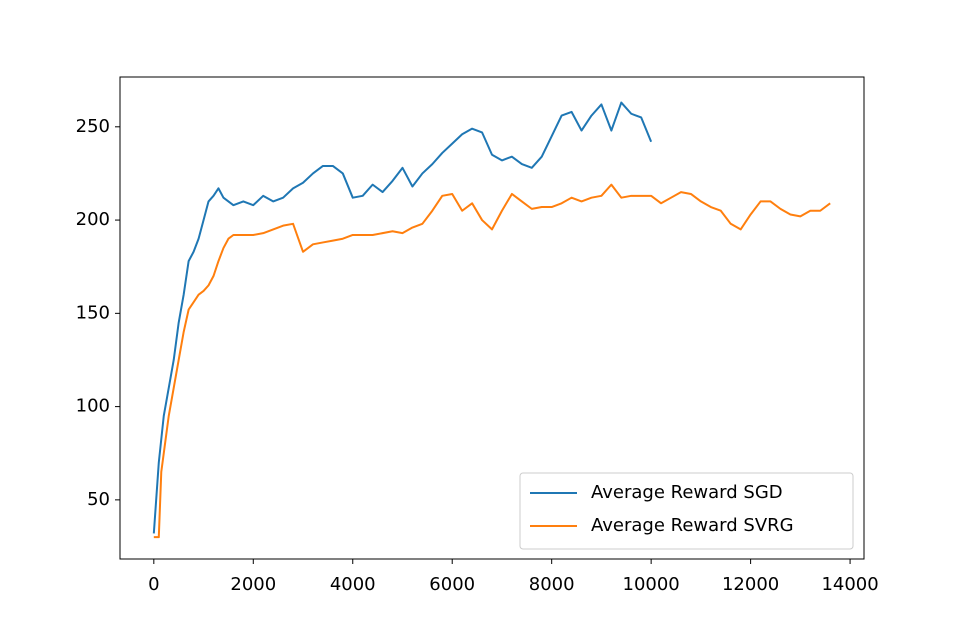 This screenshot has width=960, height=640. What do you see at coordinates (692, 525) in the screenshot?
I see `legend-label: Average Reward SVRG` at bounding box center [692, 525].